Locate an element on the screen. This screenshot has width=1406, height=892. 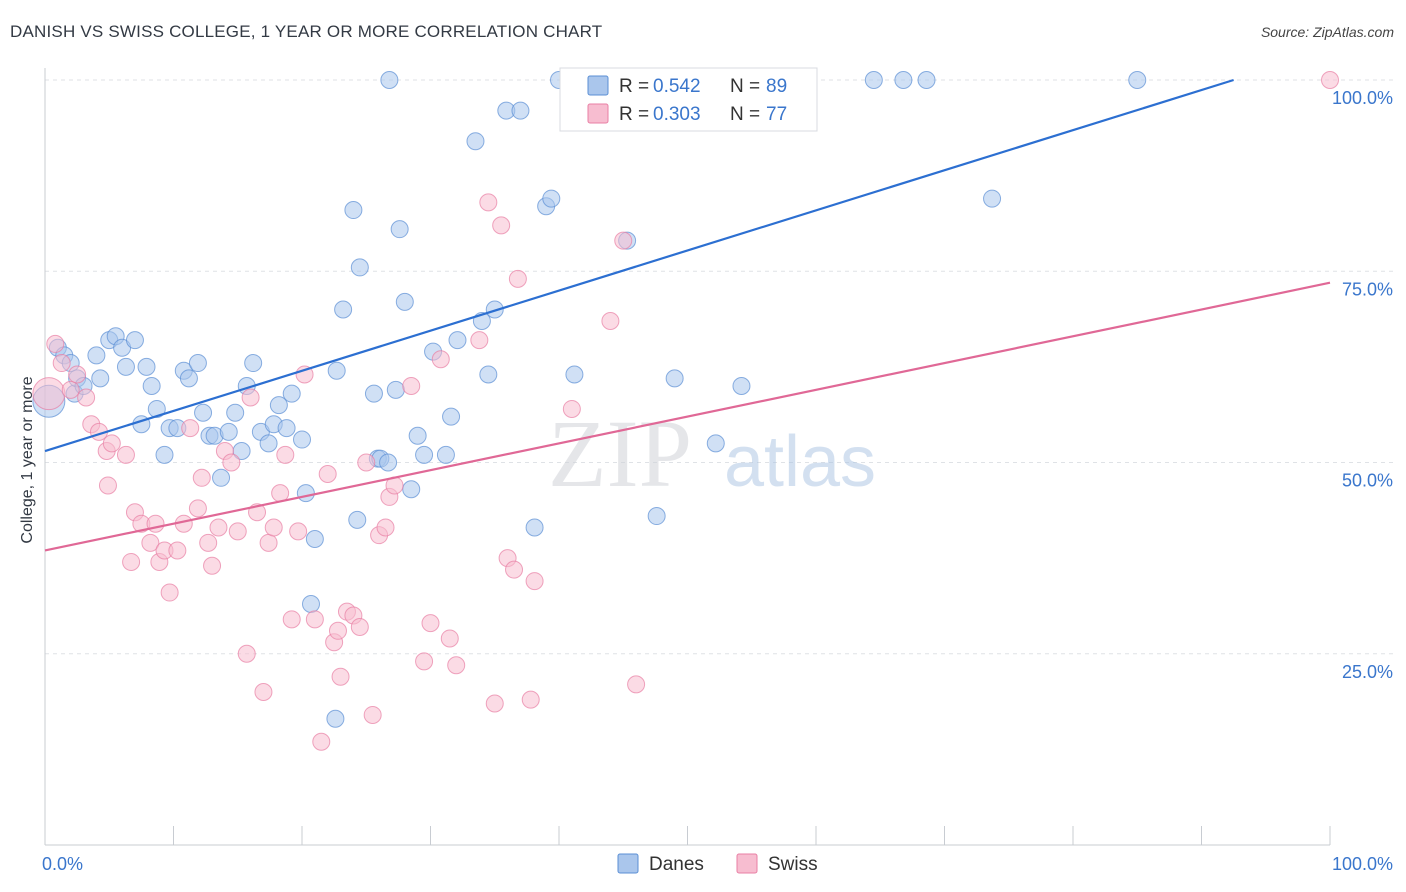
legend-danes-n-label: N = is located at coordinates (745, 86).